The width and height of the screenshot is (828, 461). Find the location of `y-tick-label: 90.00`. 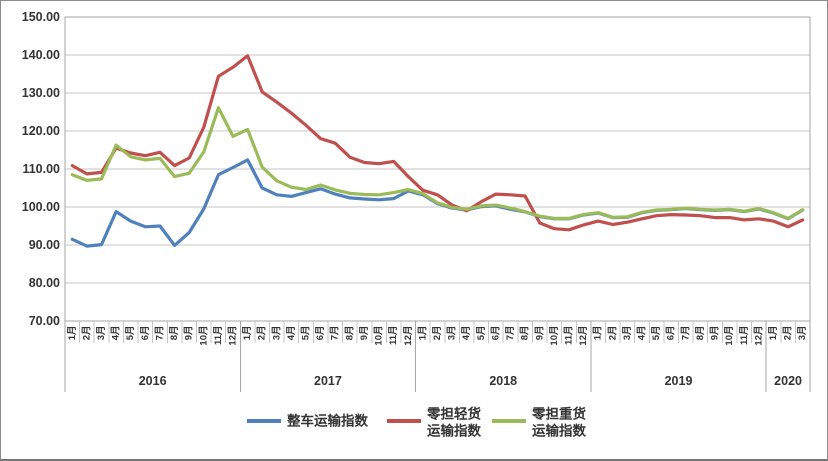

y-tick-label: 90.00 is located at coordinates (44, 245).